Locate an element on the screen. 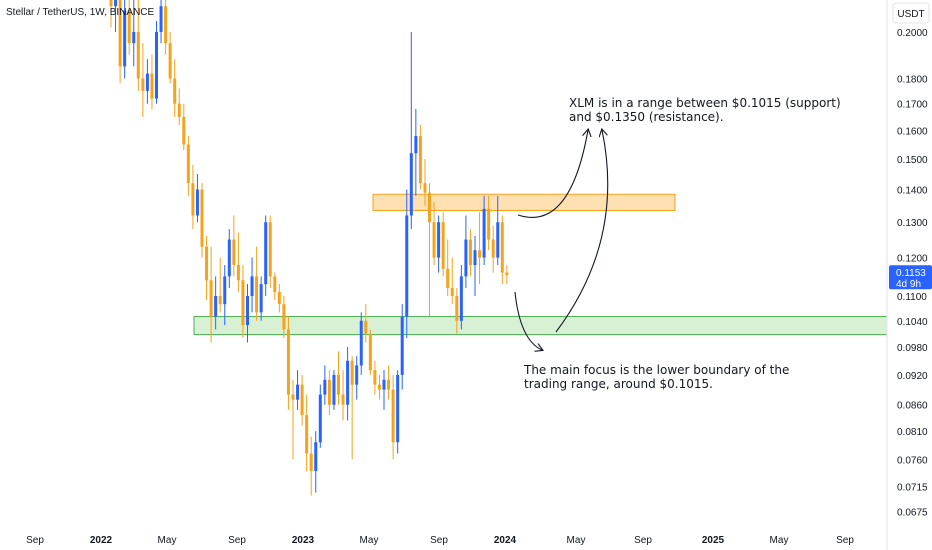 Image resolution: width=932 pixels, height=550 pixels. currency-box is located at coordinates (911, 13).